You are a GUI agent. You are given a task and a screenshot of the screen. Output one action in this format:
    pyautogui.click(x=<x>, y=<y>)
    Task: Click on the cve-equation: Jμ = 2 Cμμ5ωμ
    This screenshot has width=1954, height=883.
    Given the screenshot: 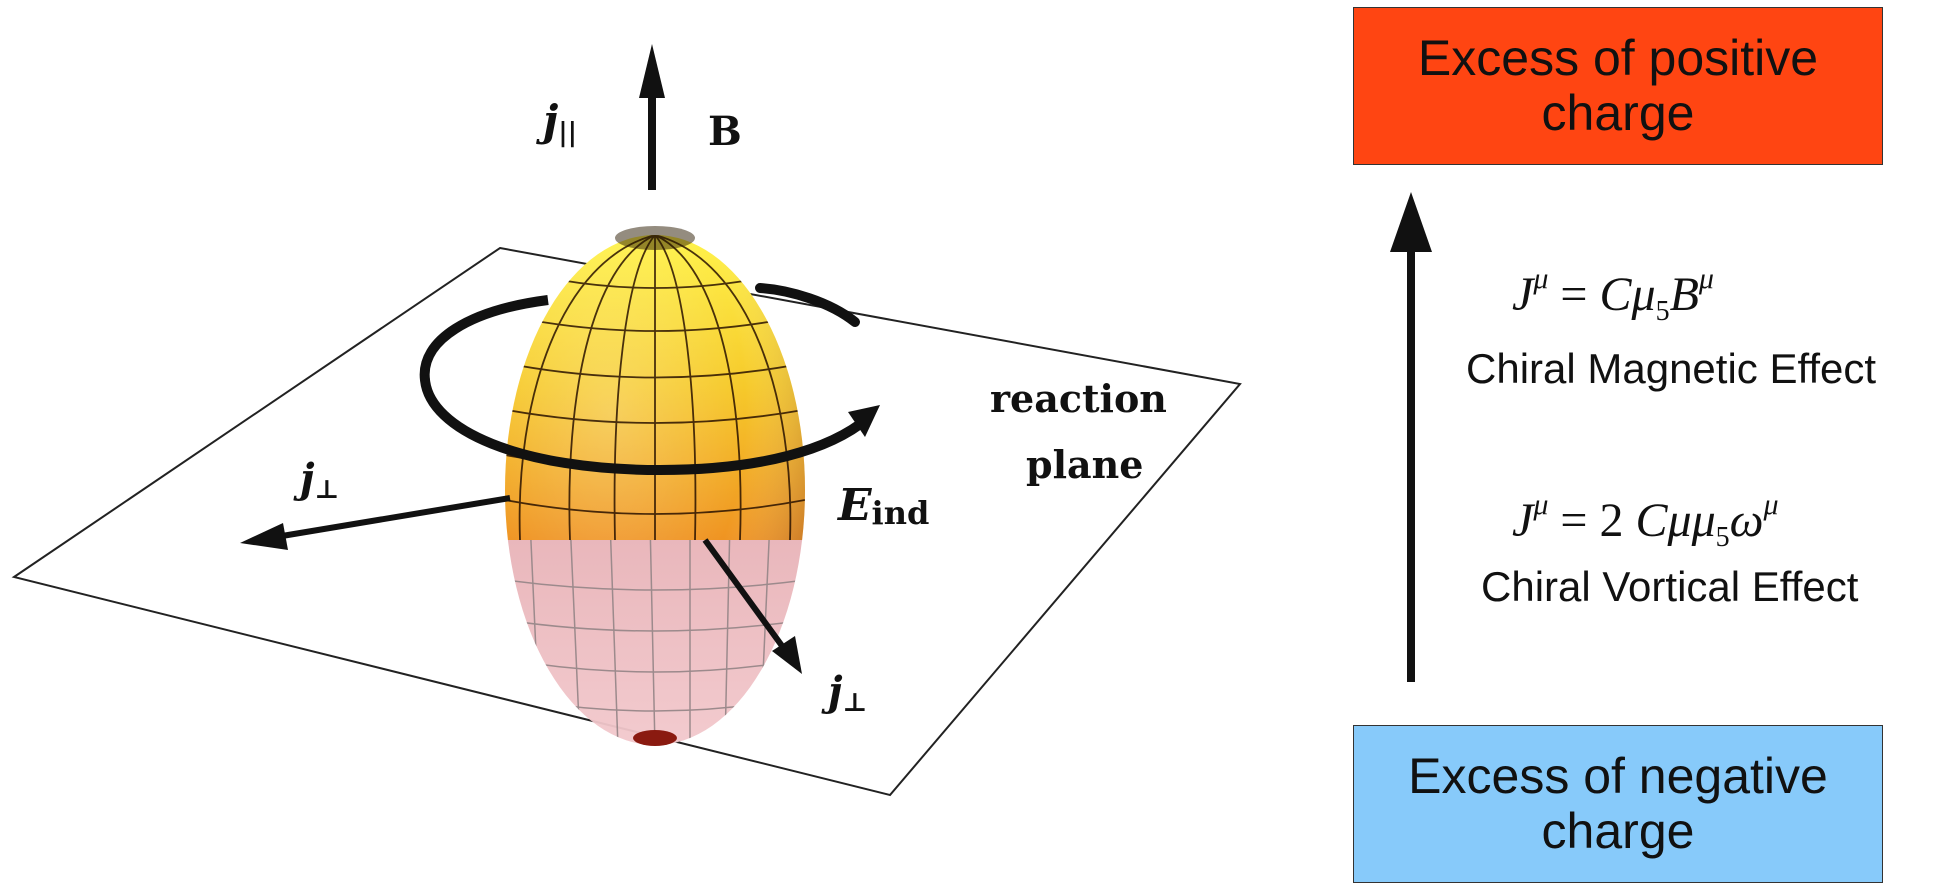 What is the action you would take?
    pyautogui.click(x=1645, y=520)
    